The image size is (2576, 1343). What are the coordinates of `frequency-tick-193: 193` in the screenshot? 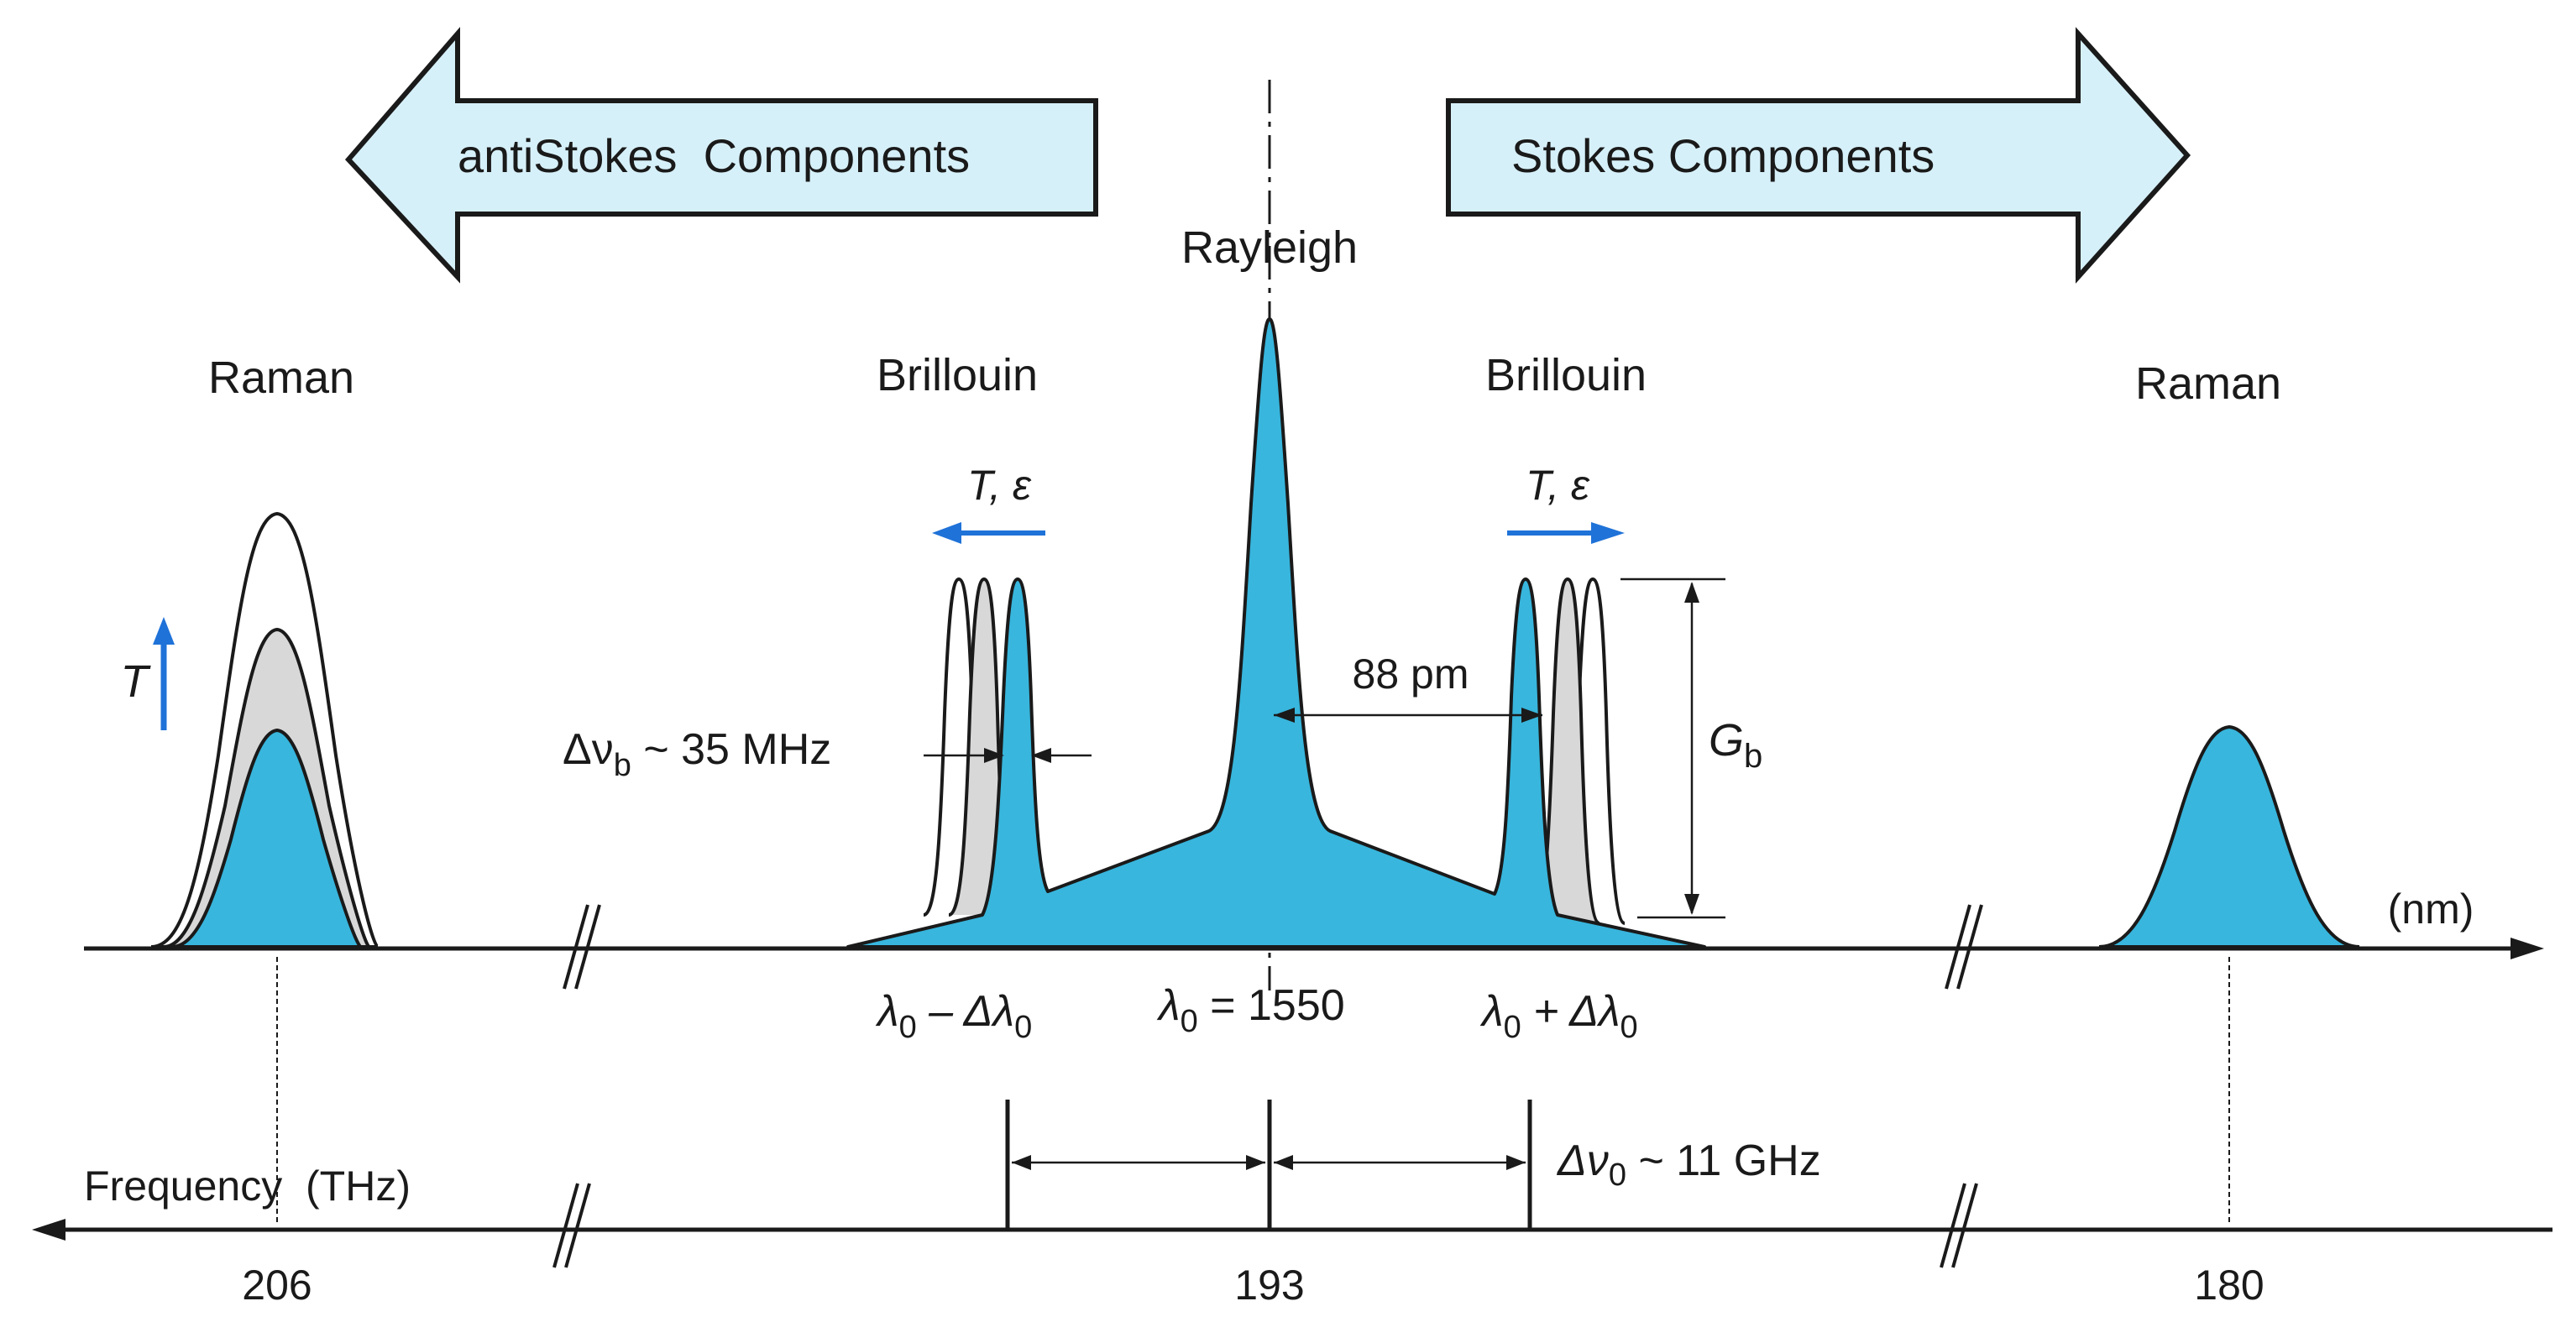 It's located at (1269, 1285).